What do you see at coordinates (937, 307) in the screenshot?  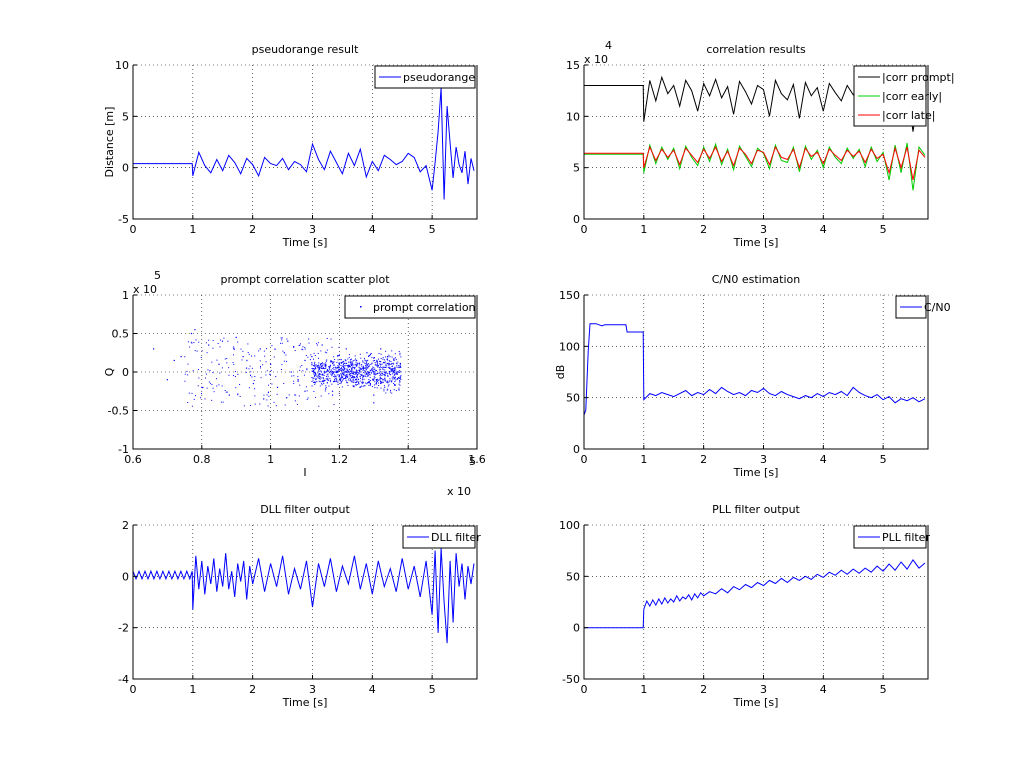 I see `legend-label: C/N0` at bounding box center [937, 307].